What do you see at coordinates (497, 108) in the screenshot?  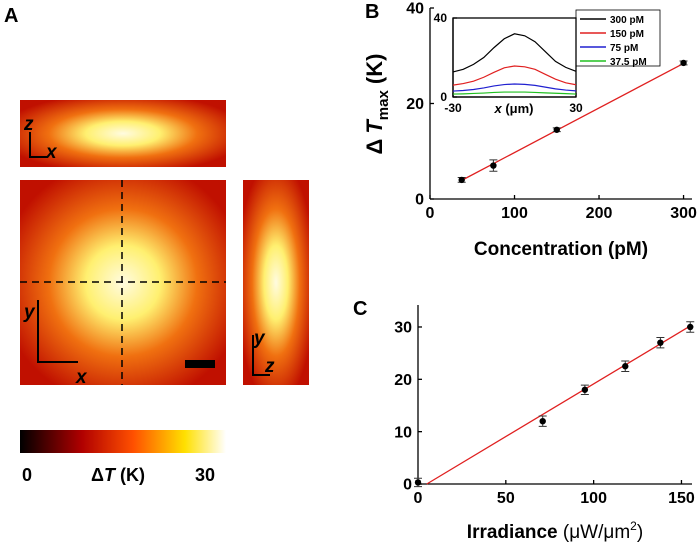 I see `label-part: x` at bounding box center [497, 108].